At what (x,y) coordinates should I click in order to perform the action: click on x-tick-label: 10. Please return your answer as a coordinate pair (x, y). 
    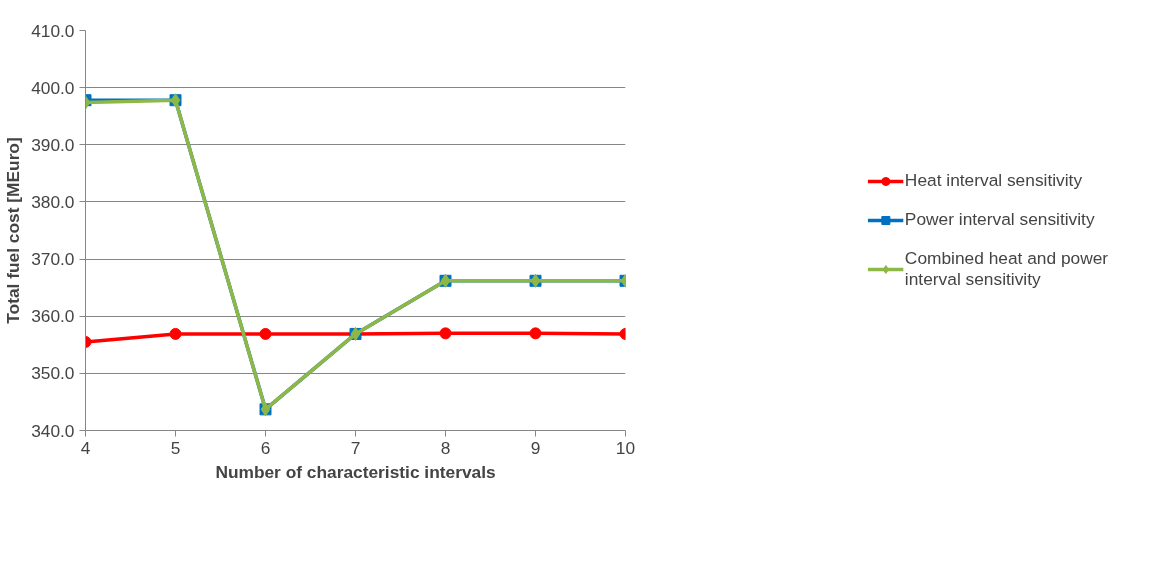
    Looking at the image, I should click on (625, 447).